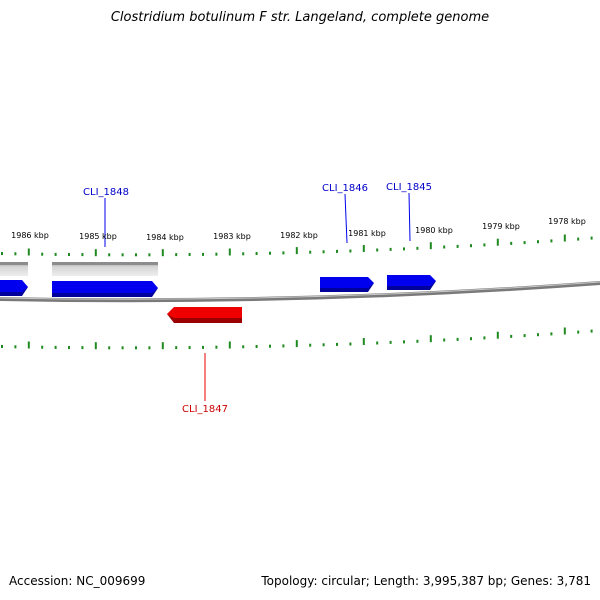  What do you see at coordinates (434, 230) in the screenshot?
I see `scale-label-1980: 1980 kbp` at bounding box center [434, 230].